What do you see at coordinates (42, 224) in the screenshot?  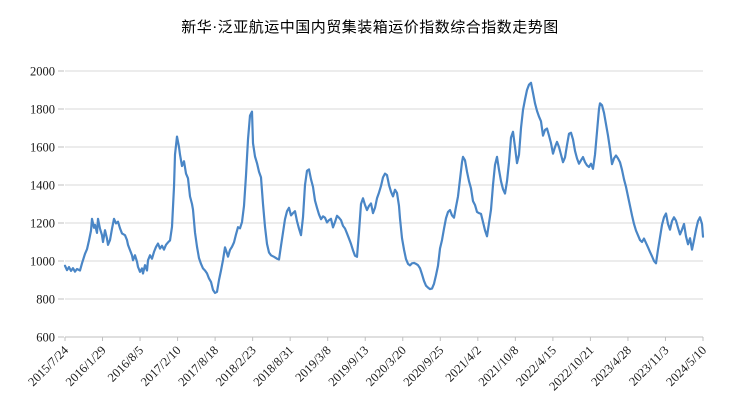 I see `y-tick-label: 1200` at bounding box center [42, 224].